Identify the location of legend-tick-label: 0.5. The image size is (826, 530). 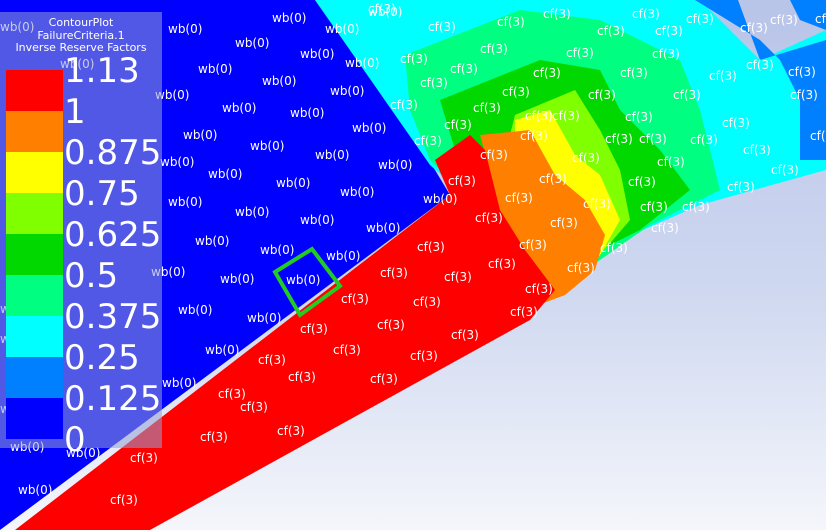
(91, 276).